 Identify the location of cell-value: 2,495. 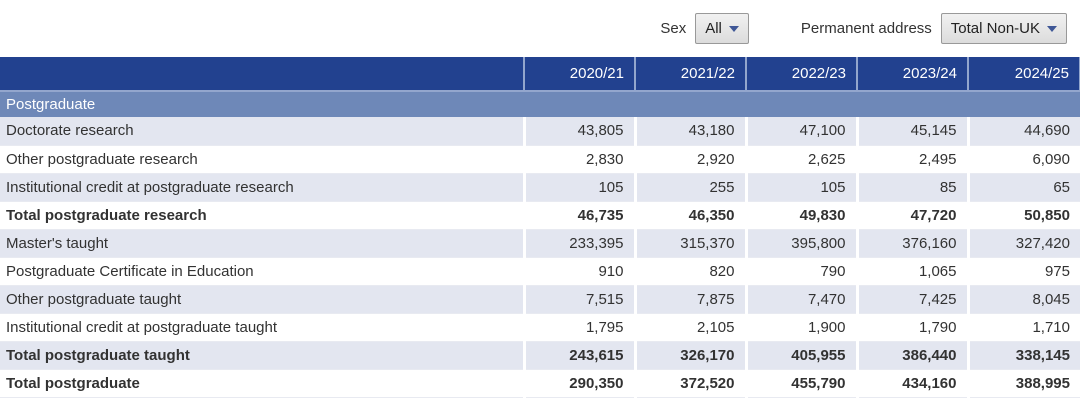
(911, 159).